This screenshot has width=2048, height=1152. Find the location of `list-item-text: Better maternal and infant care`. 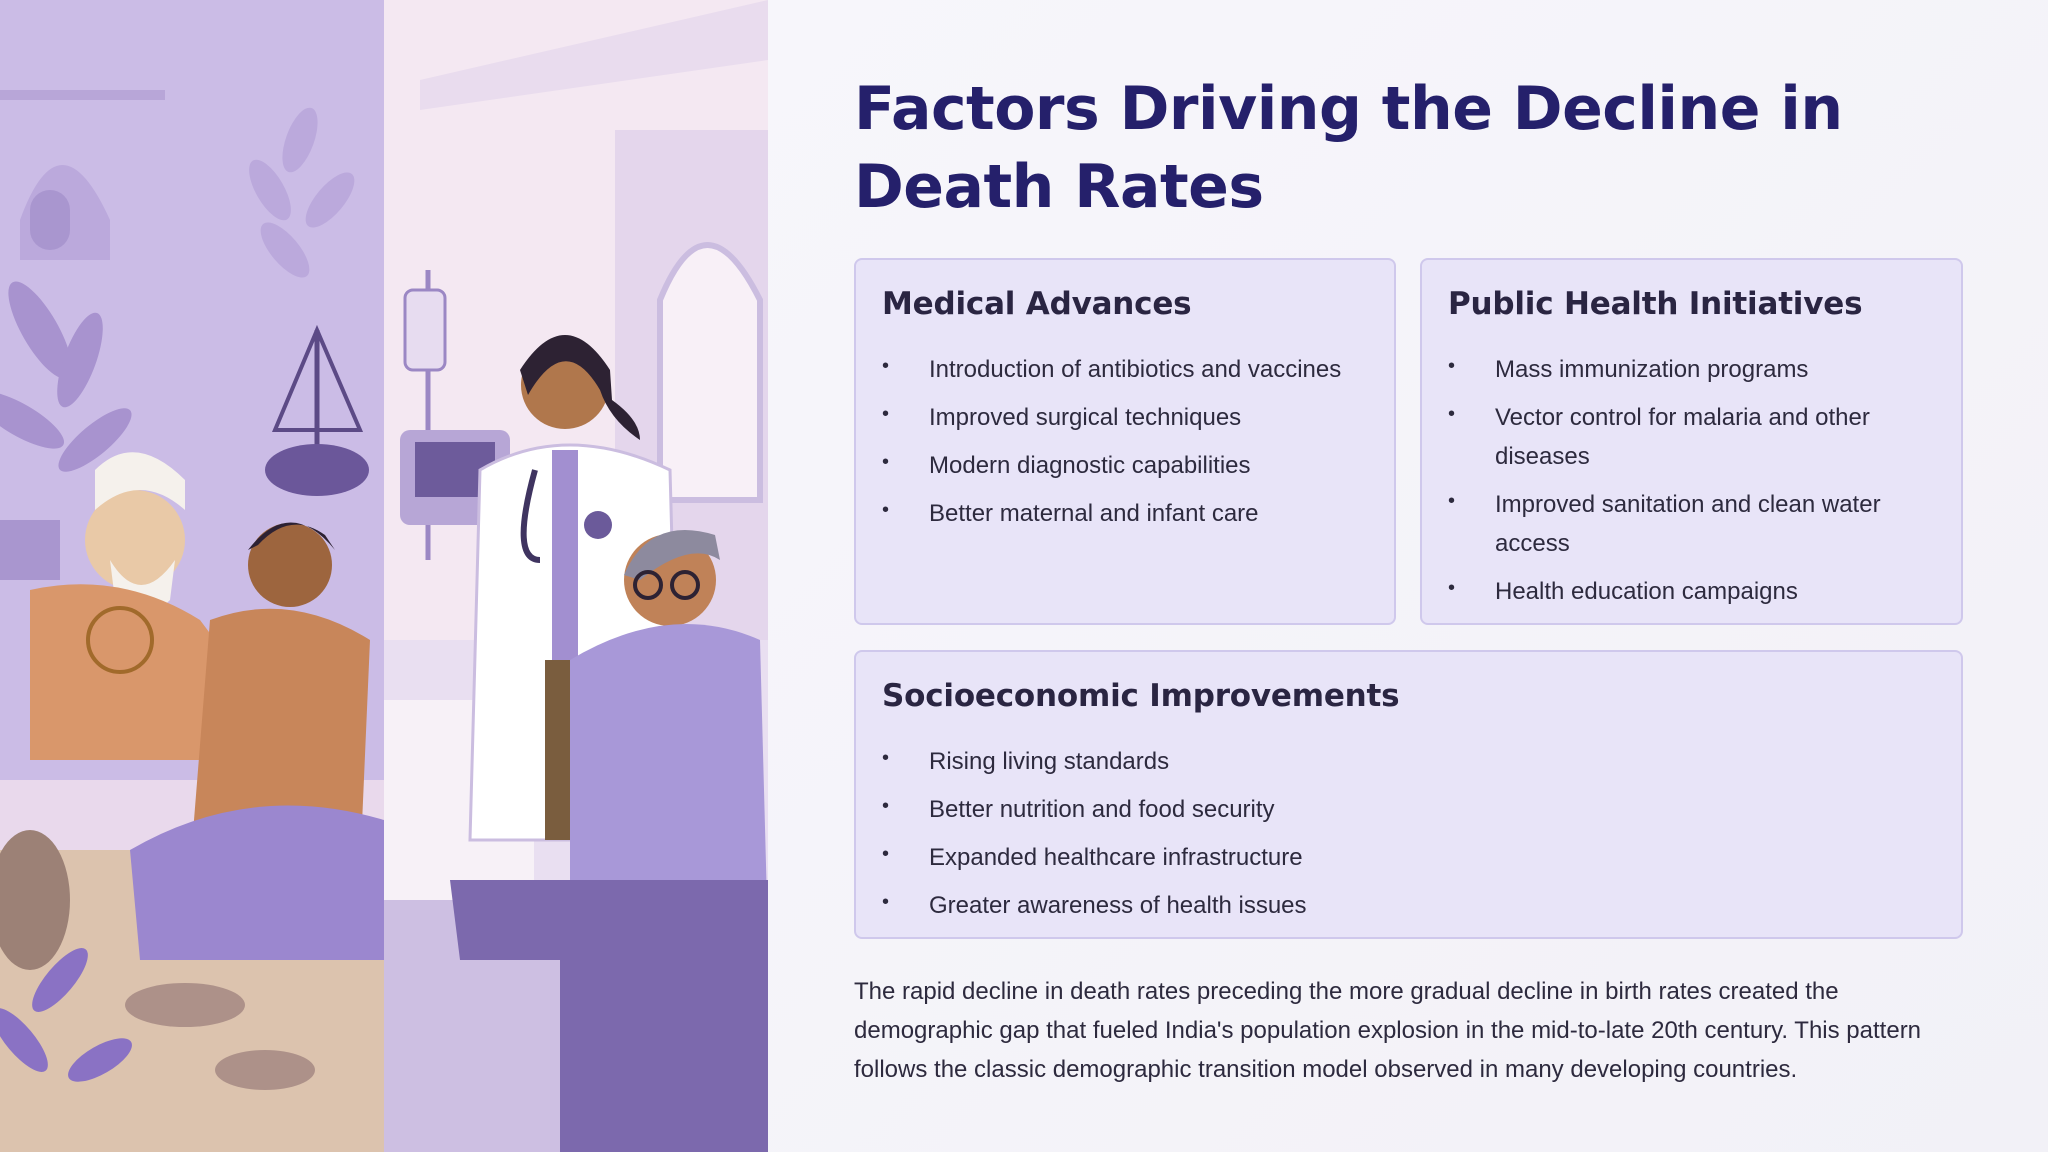

list-item-text: Better maternal and infant care is located at coordinates (1094, 513).